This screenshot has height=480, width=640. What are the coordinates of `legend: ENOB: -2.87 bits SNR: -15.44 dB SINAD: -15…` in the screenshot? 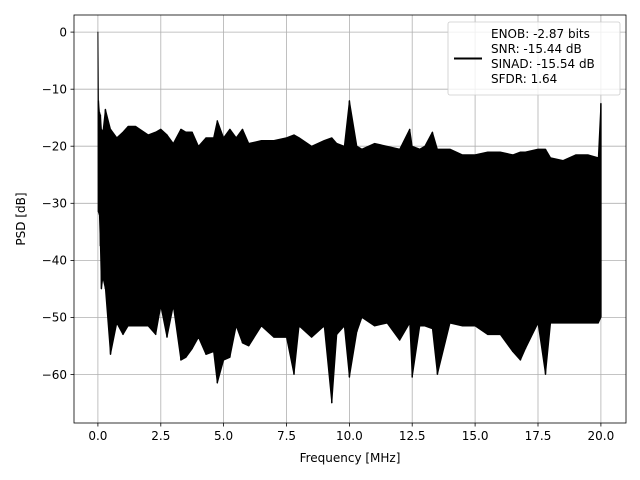 It's located at (534, 58).